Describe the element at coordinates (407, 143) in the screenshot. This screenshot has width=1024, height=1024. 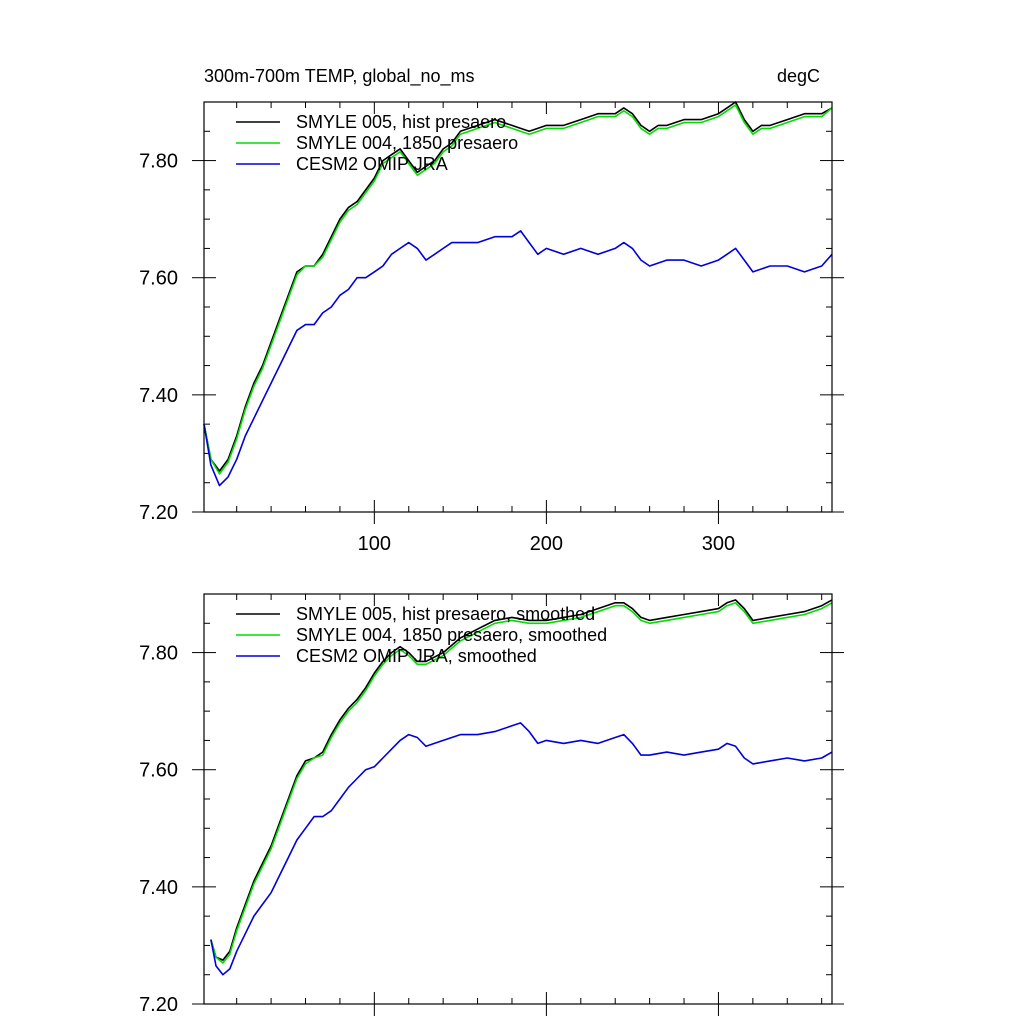
I see `legend-label-2: SMYLE 004, 1850 presaero` at that location.